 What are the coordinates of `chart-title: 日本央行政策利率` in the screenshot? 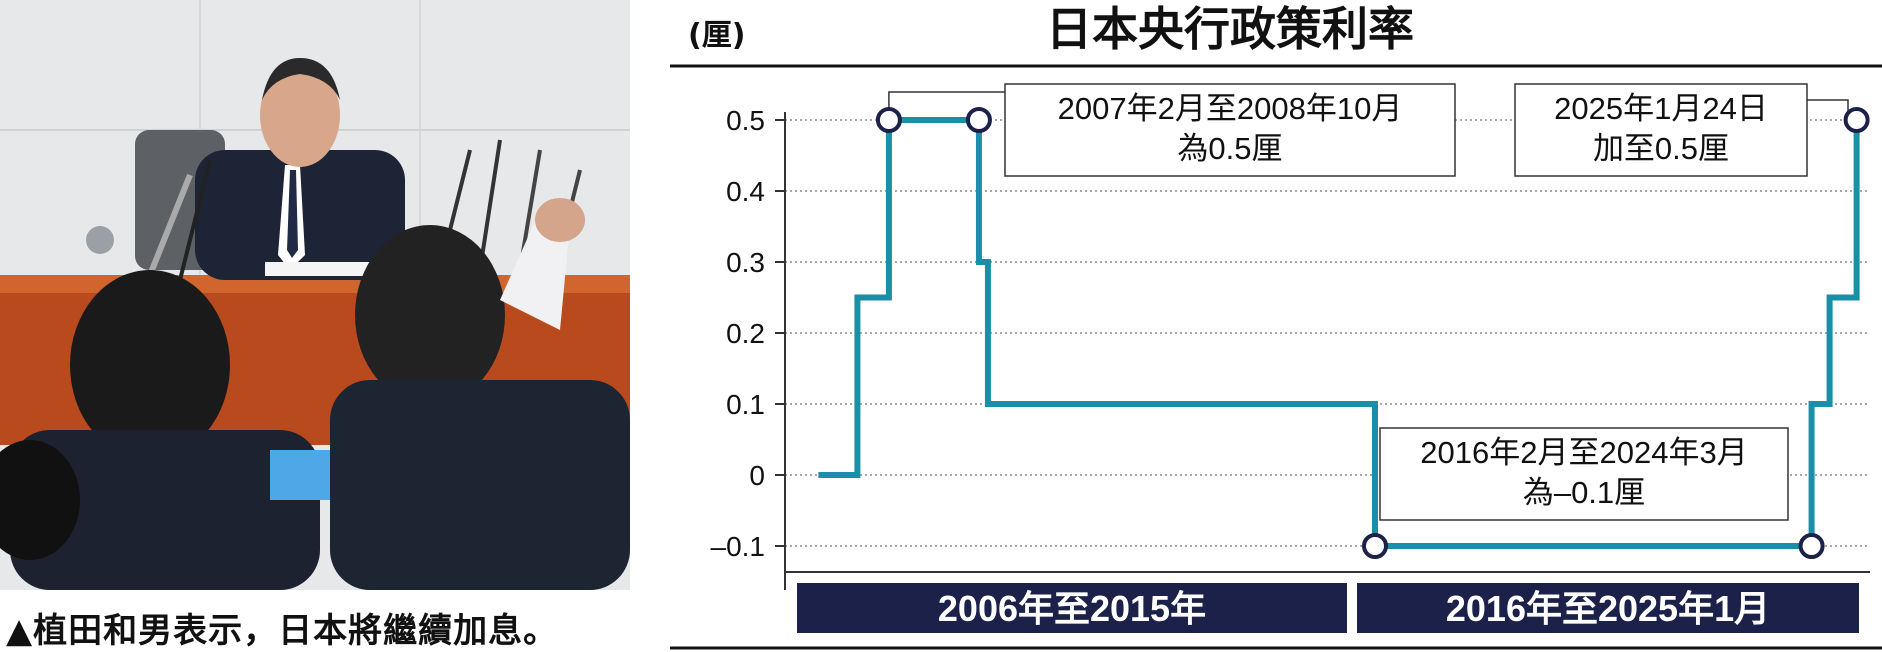 It's located at (1230, 29).